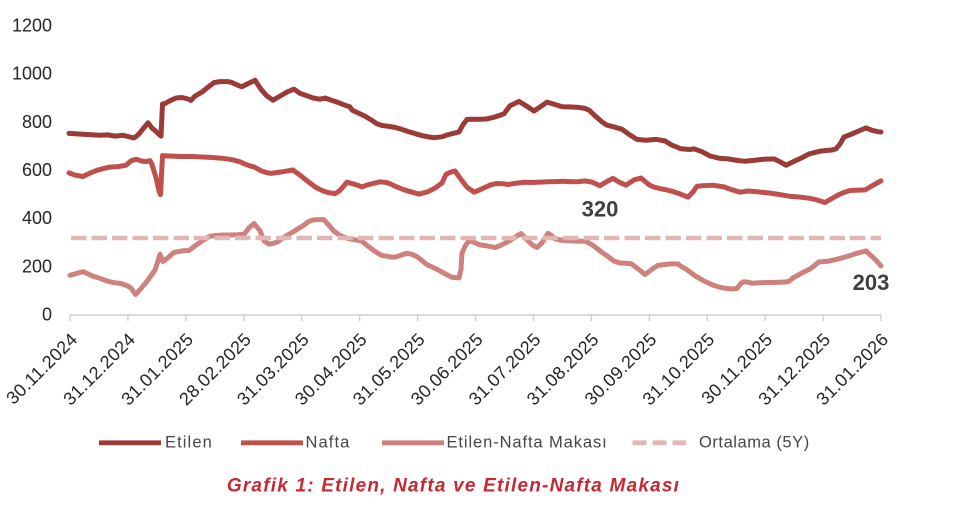 This screenshot has height=527, width=960. I want to click on svg-text: Etilen-Nafta Makası, so click(527, 443).